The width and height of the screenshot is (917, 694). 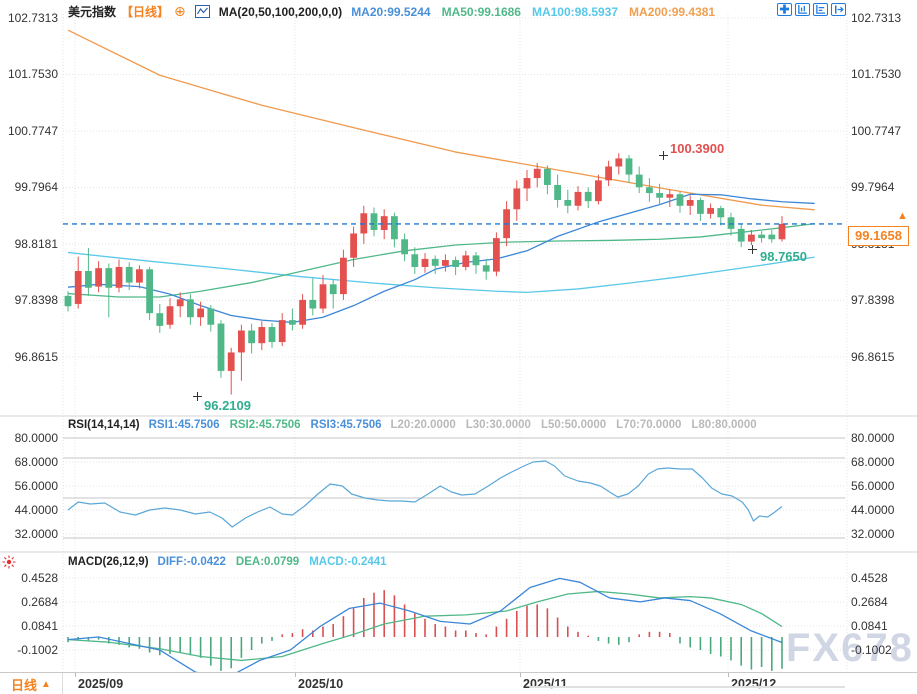 I want to click on ma100-line, so click(x=441, y=272).